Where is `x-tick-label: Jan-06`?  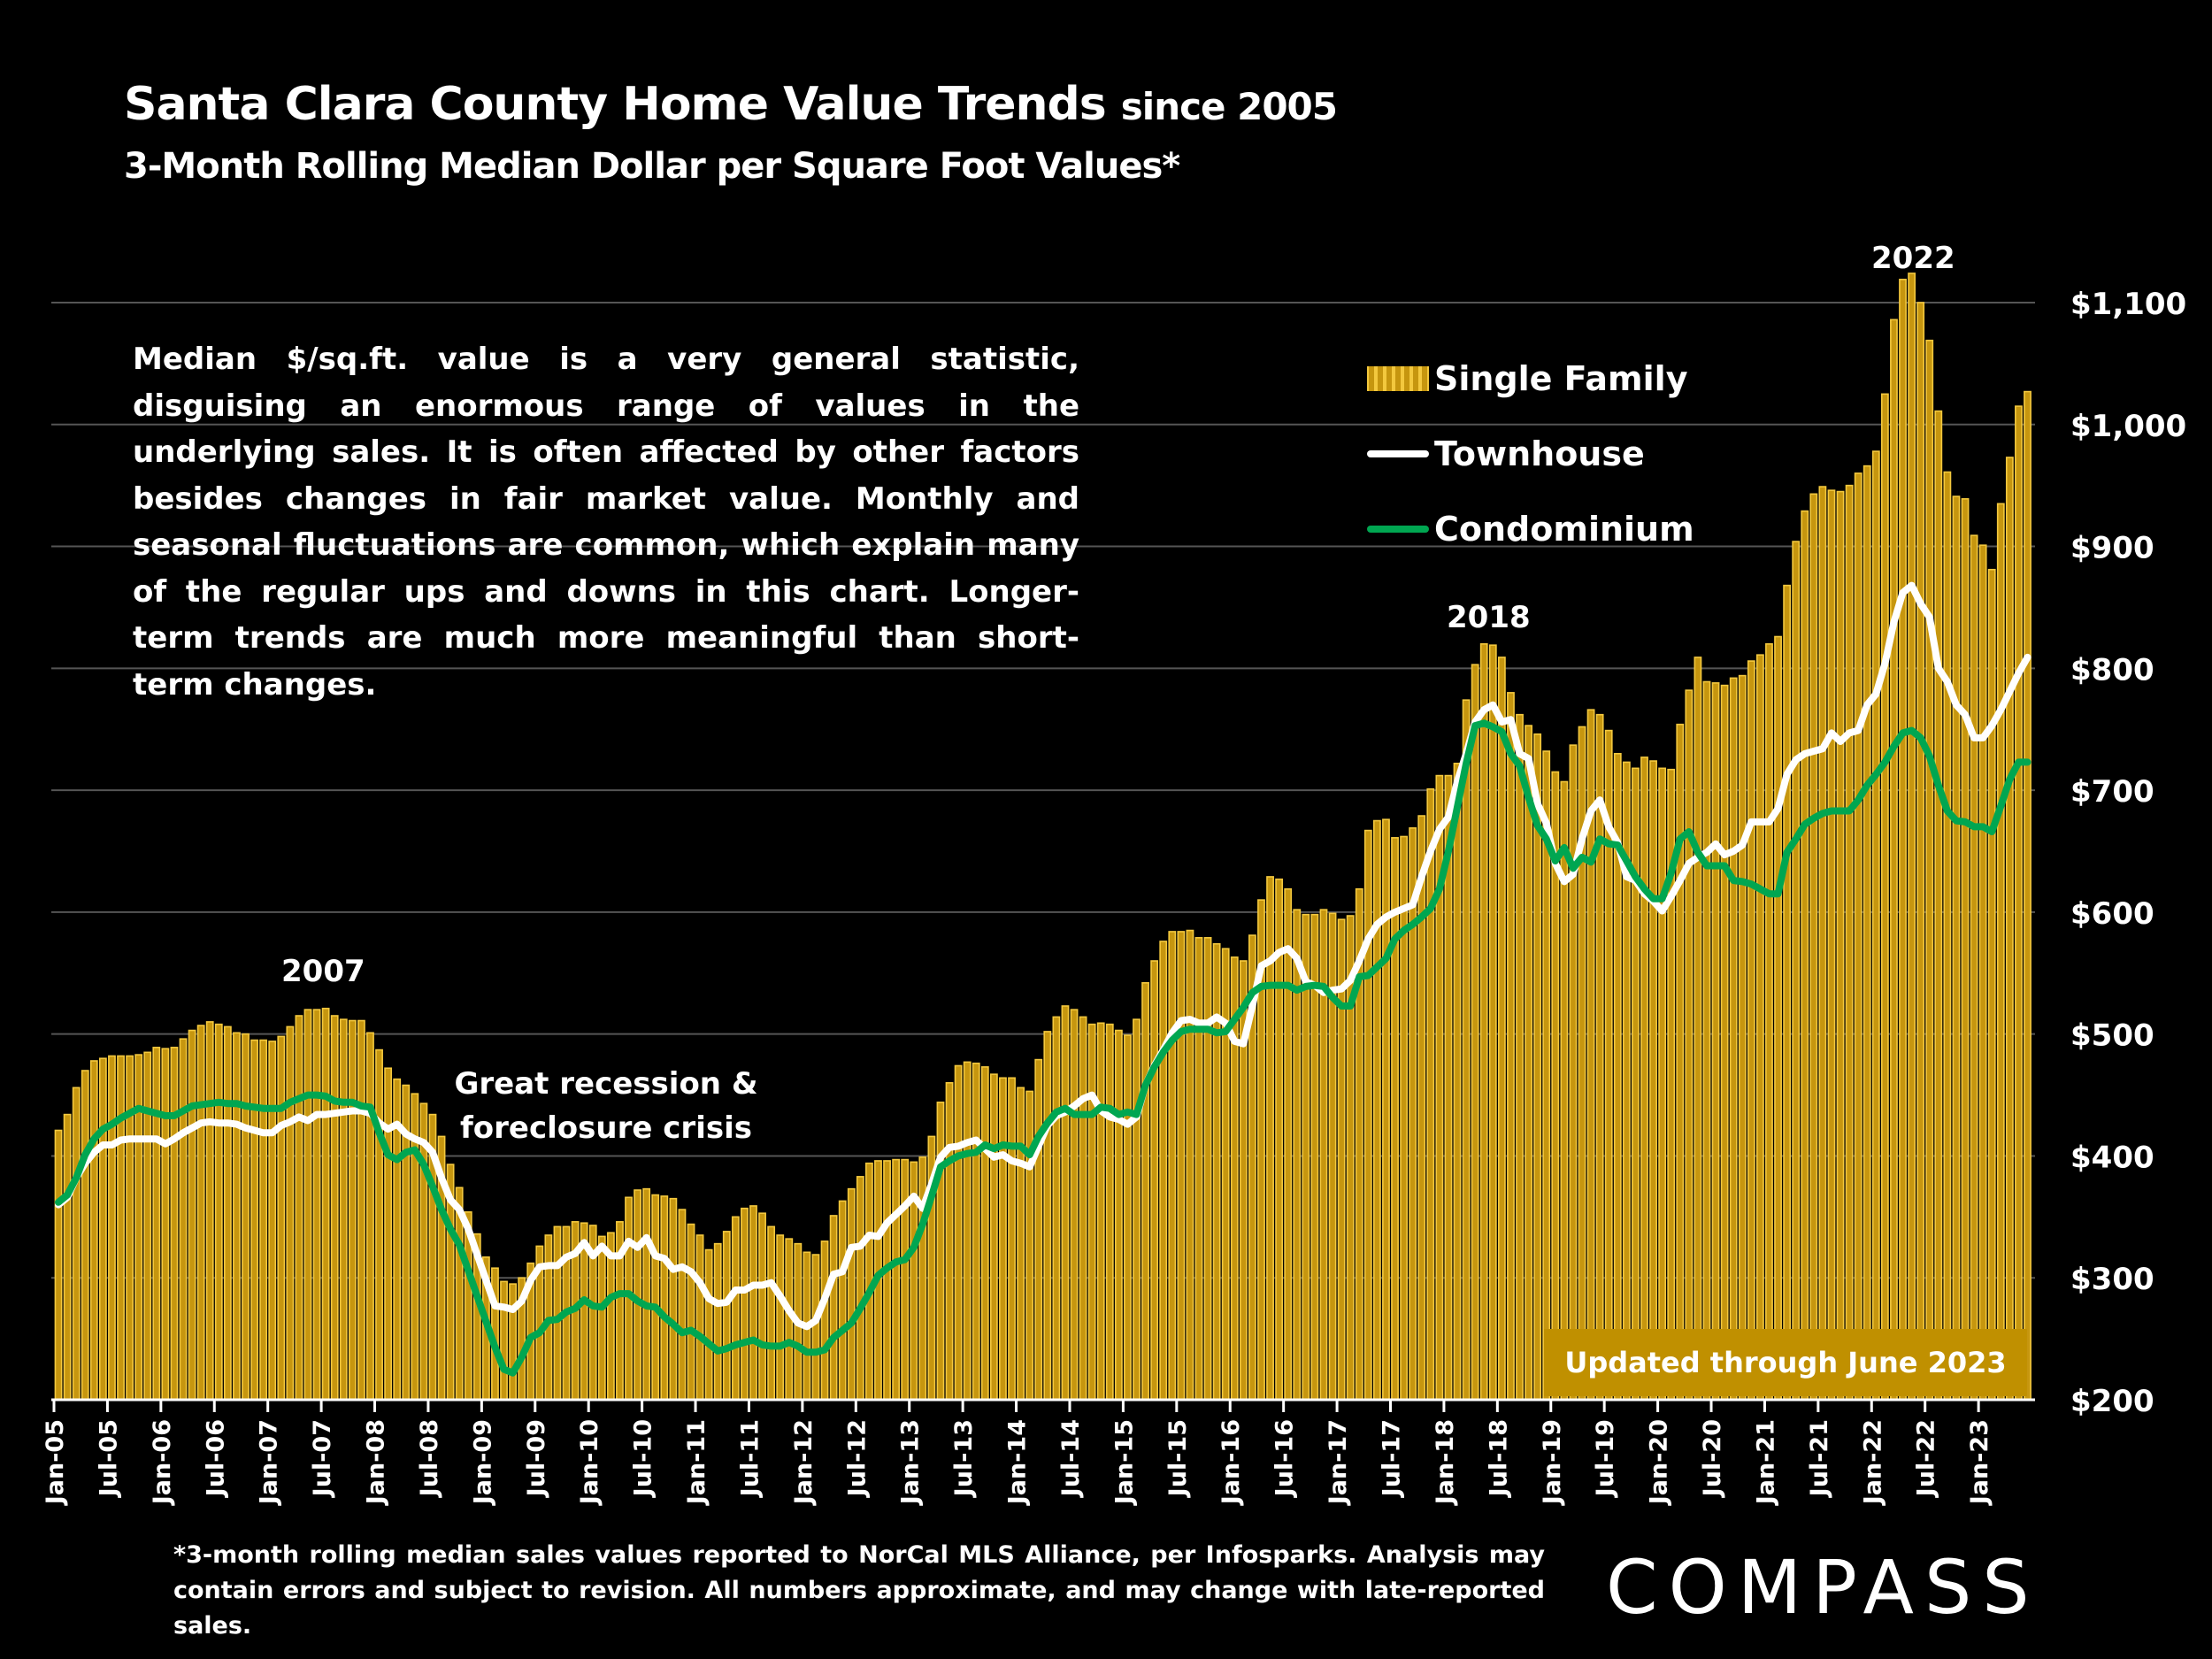 x-tick-label: Jan-06 is located at coordinates (163, 1463).